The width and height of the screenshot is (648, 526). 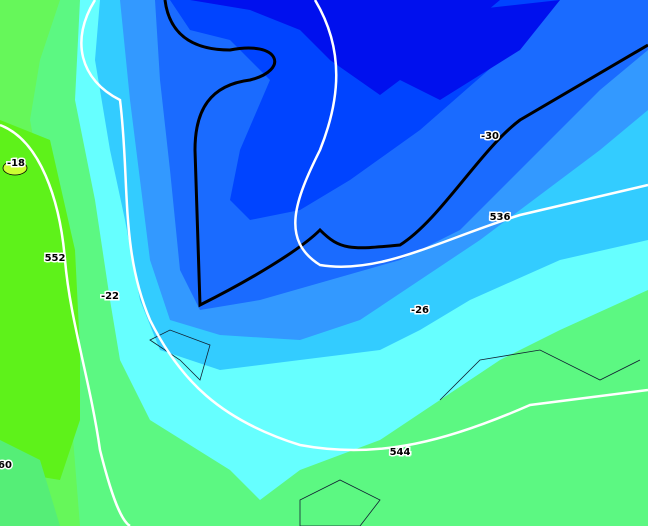 I want to click on local-min, so click(x=15, y=168).